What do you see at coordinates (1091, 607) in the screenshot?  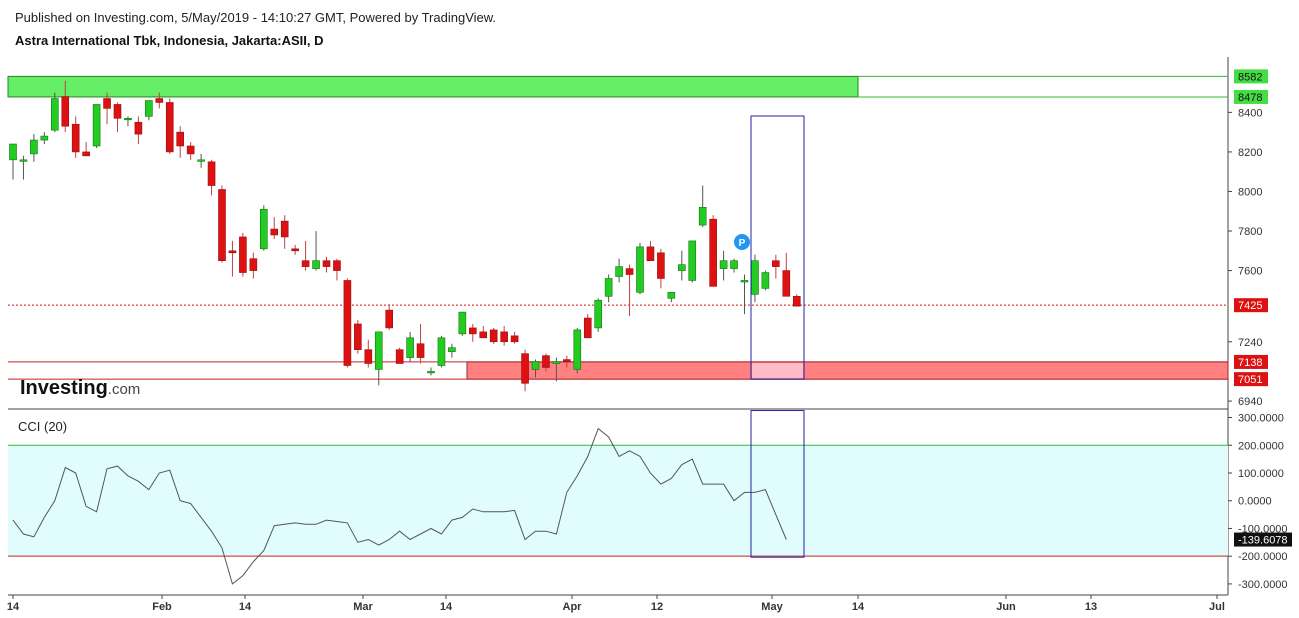 I see `x-tick-label: 13` at bounding box center [1091, 607].